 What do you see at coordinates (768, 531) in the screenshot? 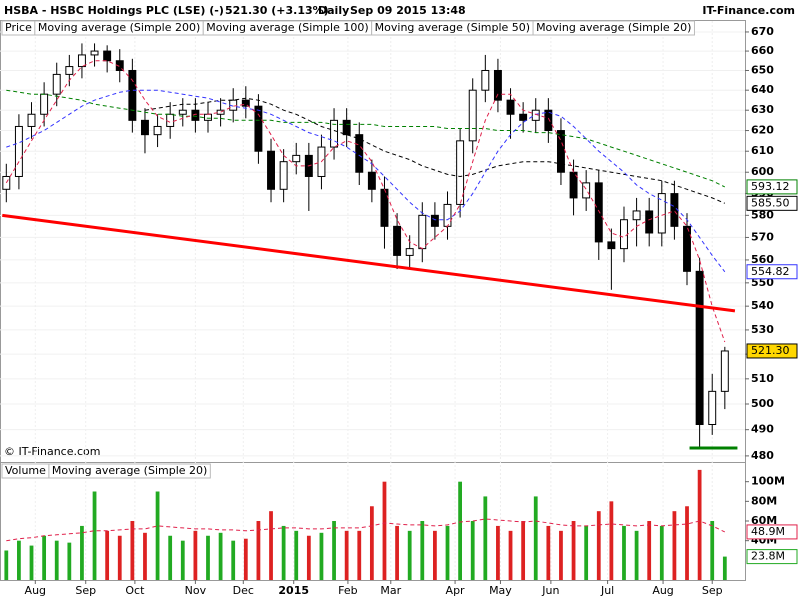
I see `value-badge-label: 48.9M` at bounding box center [768, 531].